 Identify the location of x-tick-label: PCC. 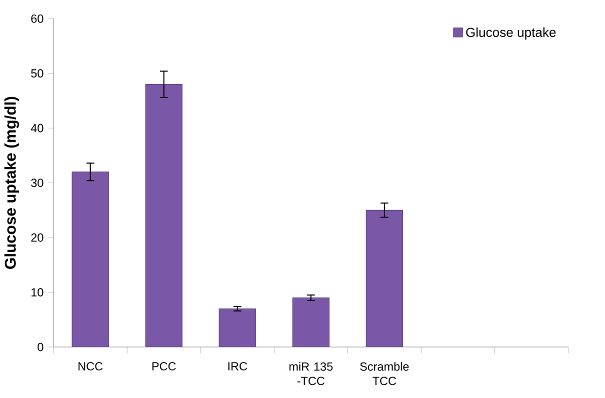
(164, 366).